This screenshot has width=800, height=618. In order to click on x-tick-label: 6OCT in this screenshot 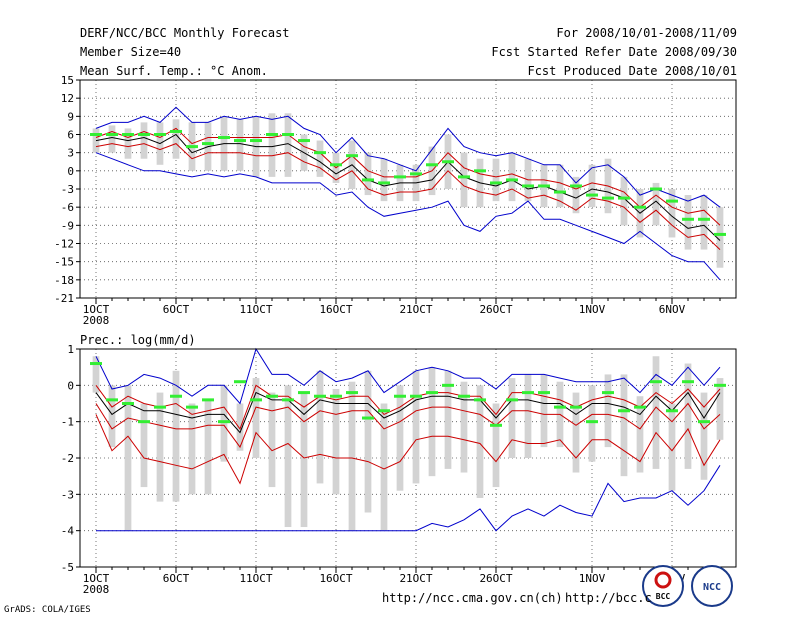, I will do `click(176, 309)`.